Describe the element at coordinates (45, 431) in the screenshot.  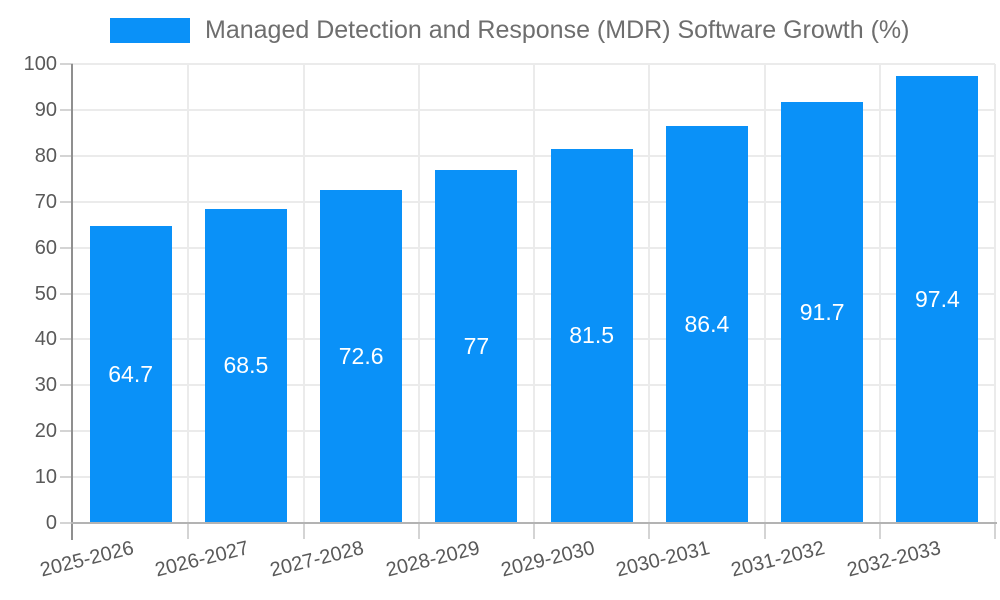
I see `y-tick-label: 20` at that location.